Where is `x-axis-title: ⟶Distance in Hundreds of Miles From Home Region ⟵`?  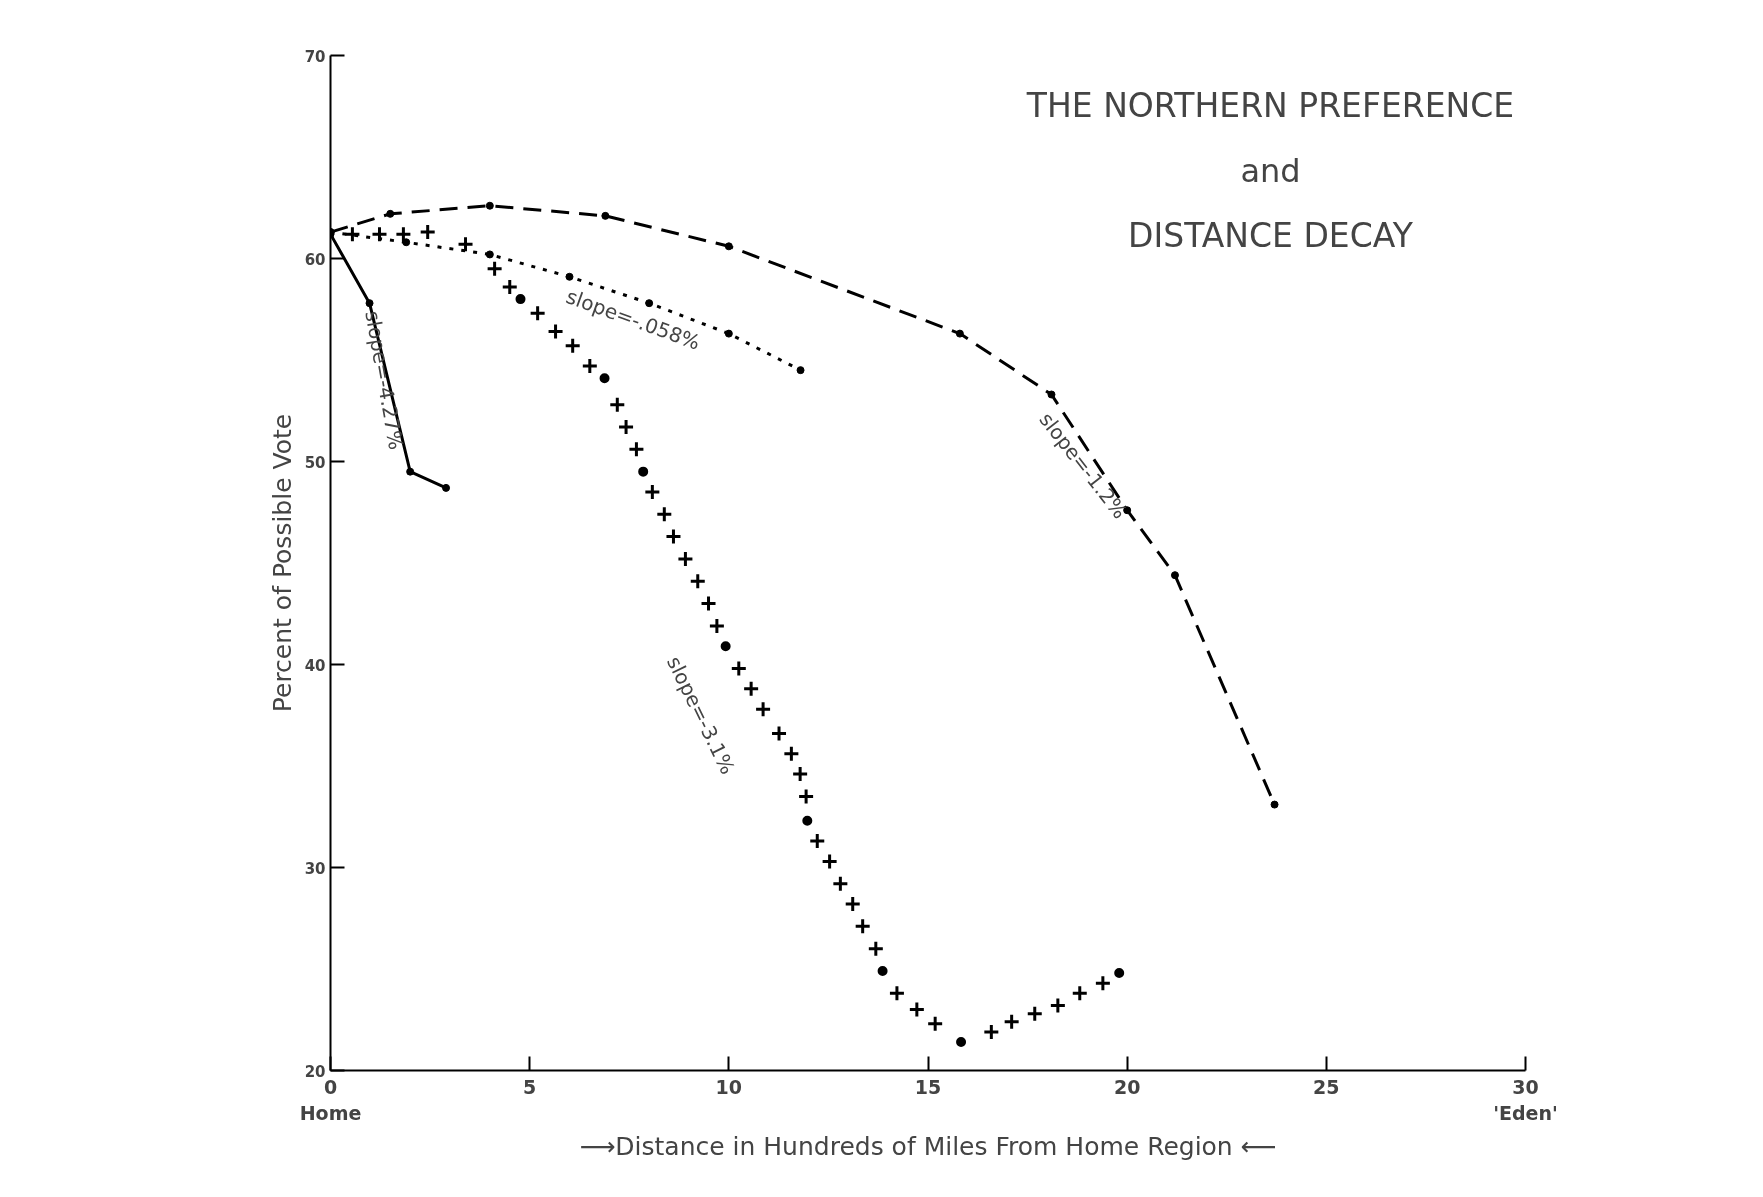 x-axis-title: ⟶Distance in Hundreds of Miles From Home Region ⟵ is located at coordinates (928, 1146).